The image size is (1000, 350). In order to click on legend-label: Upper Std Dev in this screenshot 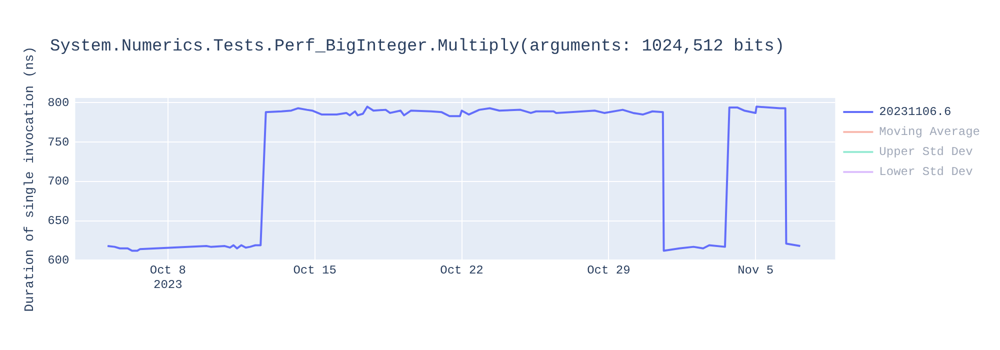, I will do `click(926, 152)`.